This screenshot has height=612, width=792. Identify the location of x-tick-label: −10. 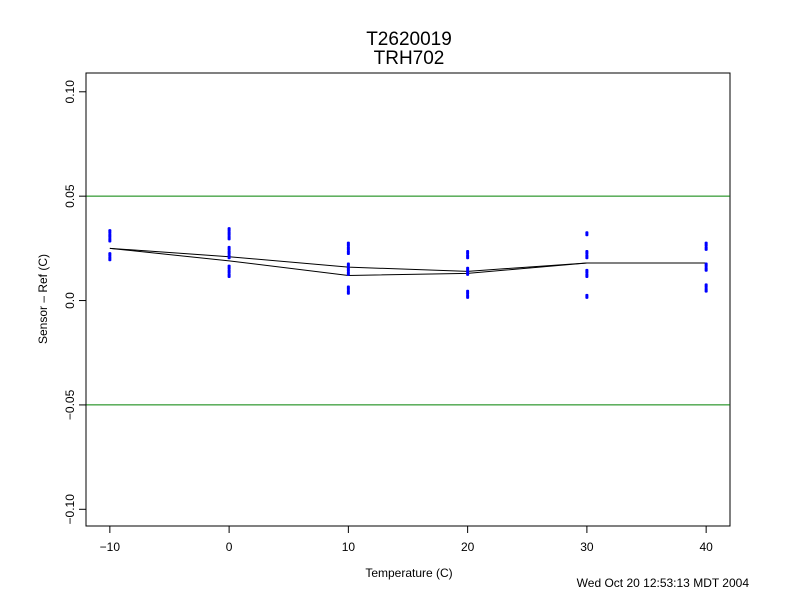
(110, 547).